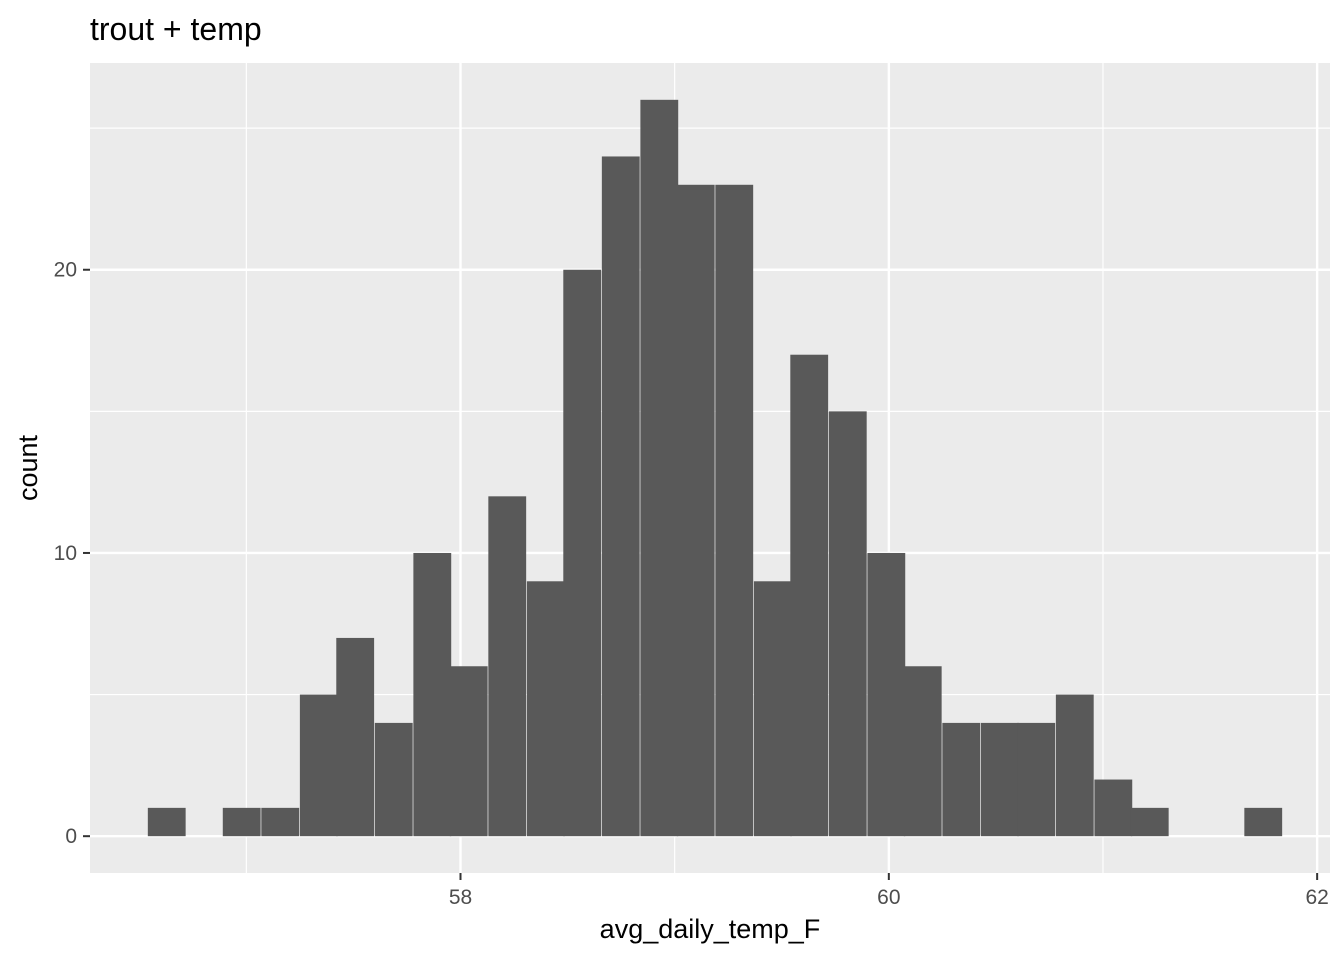 Image resolution: width=1344 pixels, height=960 pixels. Describe the element at coordinates (1316, 897) in the screenshot. I see `x-tick-label: 62` at that location.